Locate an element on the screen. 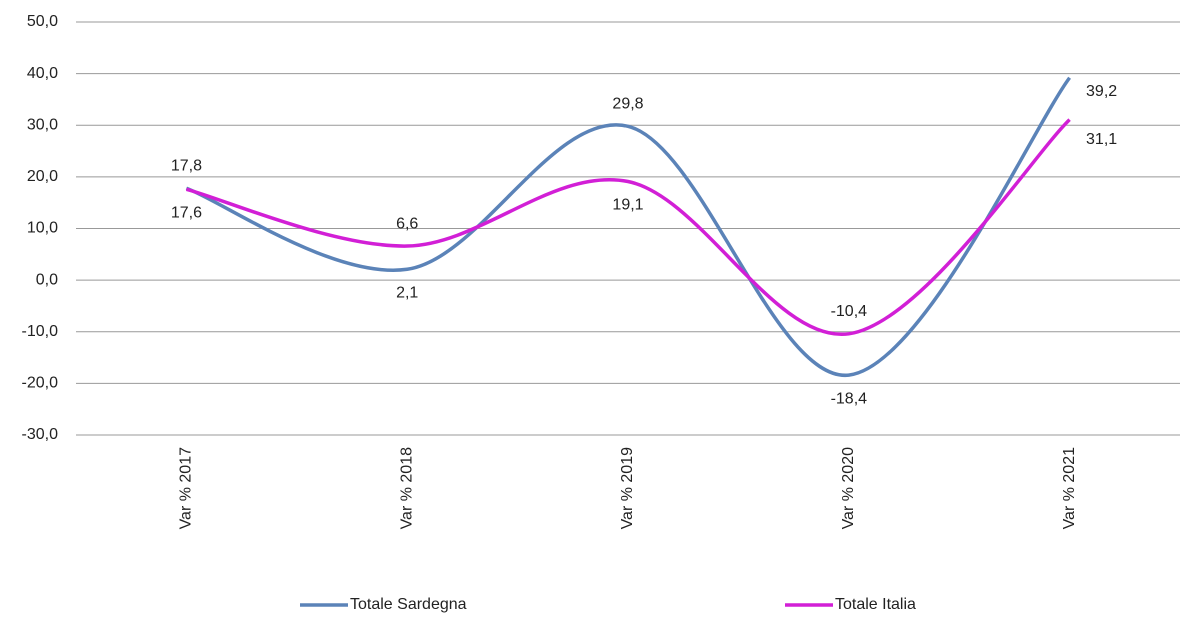 The width and height of the screenshot is (1181, 617). x-tick-label: Var % 2018 is located at coordinates (406, 488).